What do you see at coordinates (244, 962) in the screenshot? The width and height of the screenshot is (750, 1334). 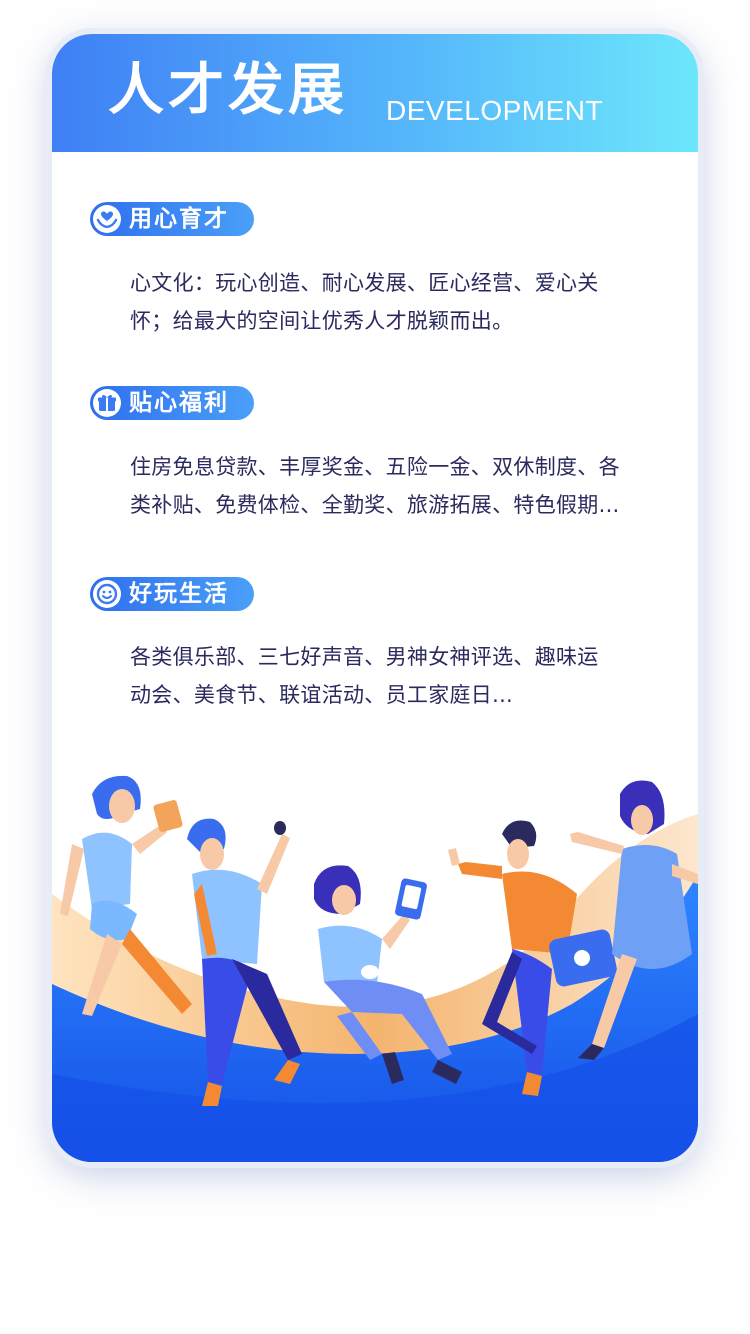 I see `person-boy-microphone` at bounding box center [244, 962].